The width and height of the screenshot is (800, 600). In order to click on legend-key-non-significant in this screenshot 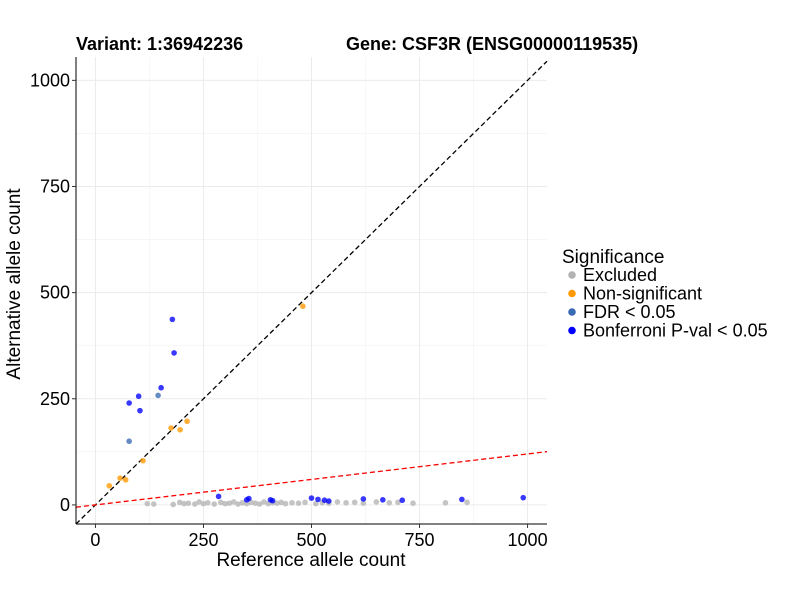, I will do `click(572, 293)`.